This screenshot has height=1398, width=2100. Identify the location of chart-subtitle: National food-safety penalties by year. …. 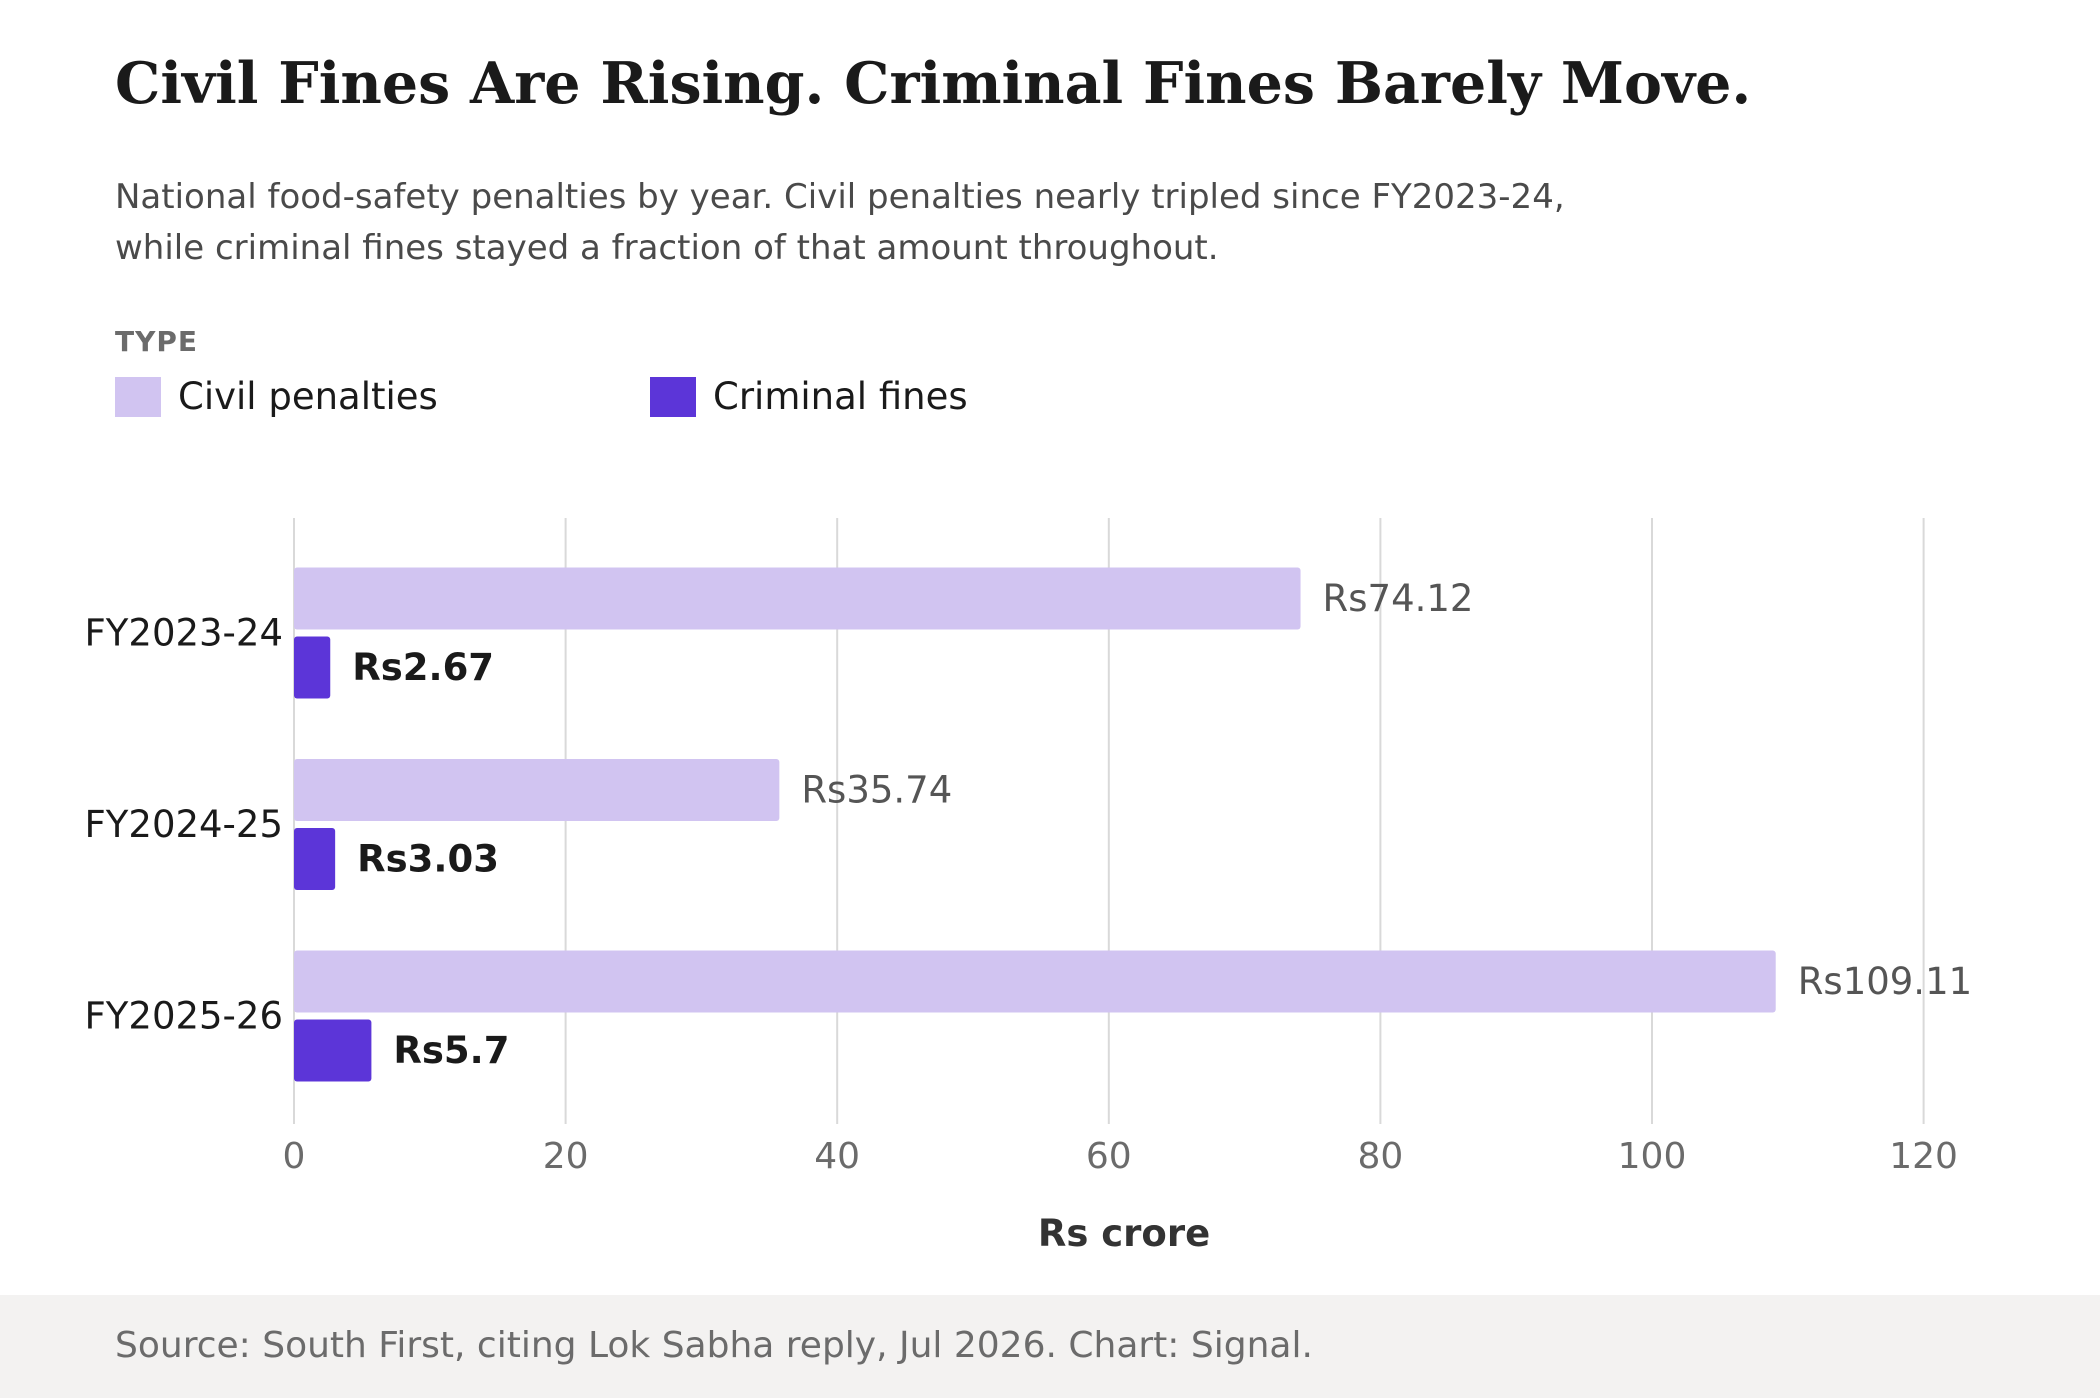
(840, 222).